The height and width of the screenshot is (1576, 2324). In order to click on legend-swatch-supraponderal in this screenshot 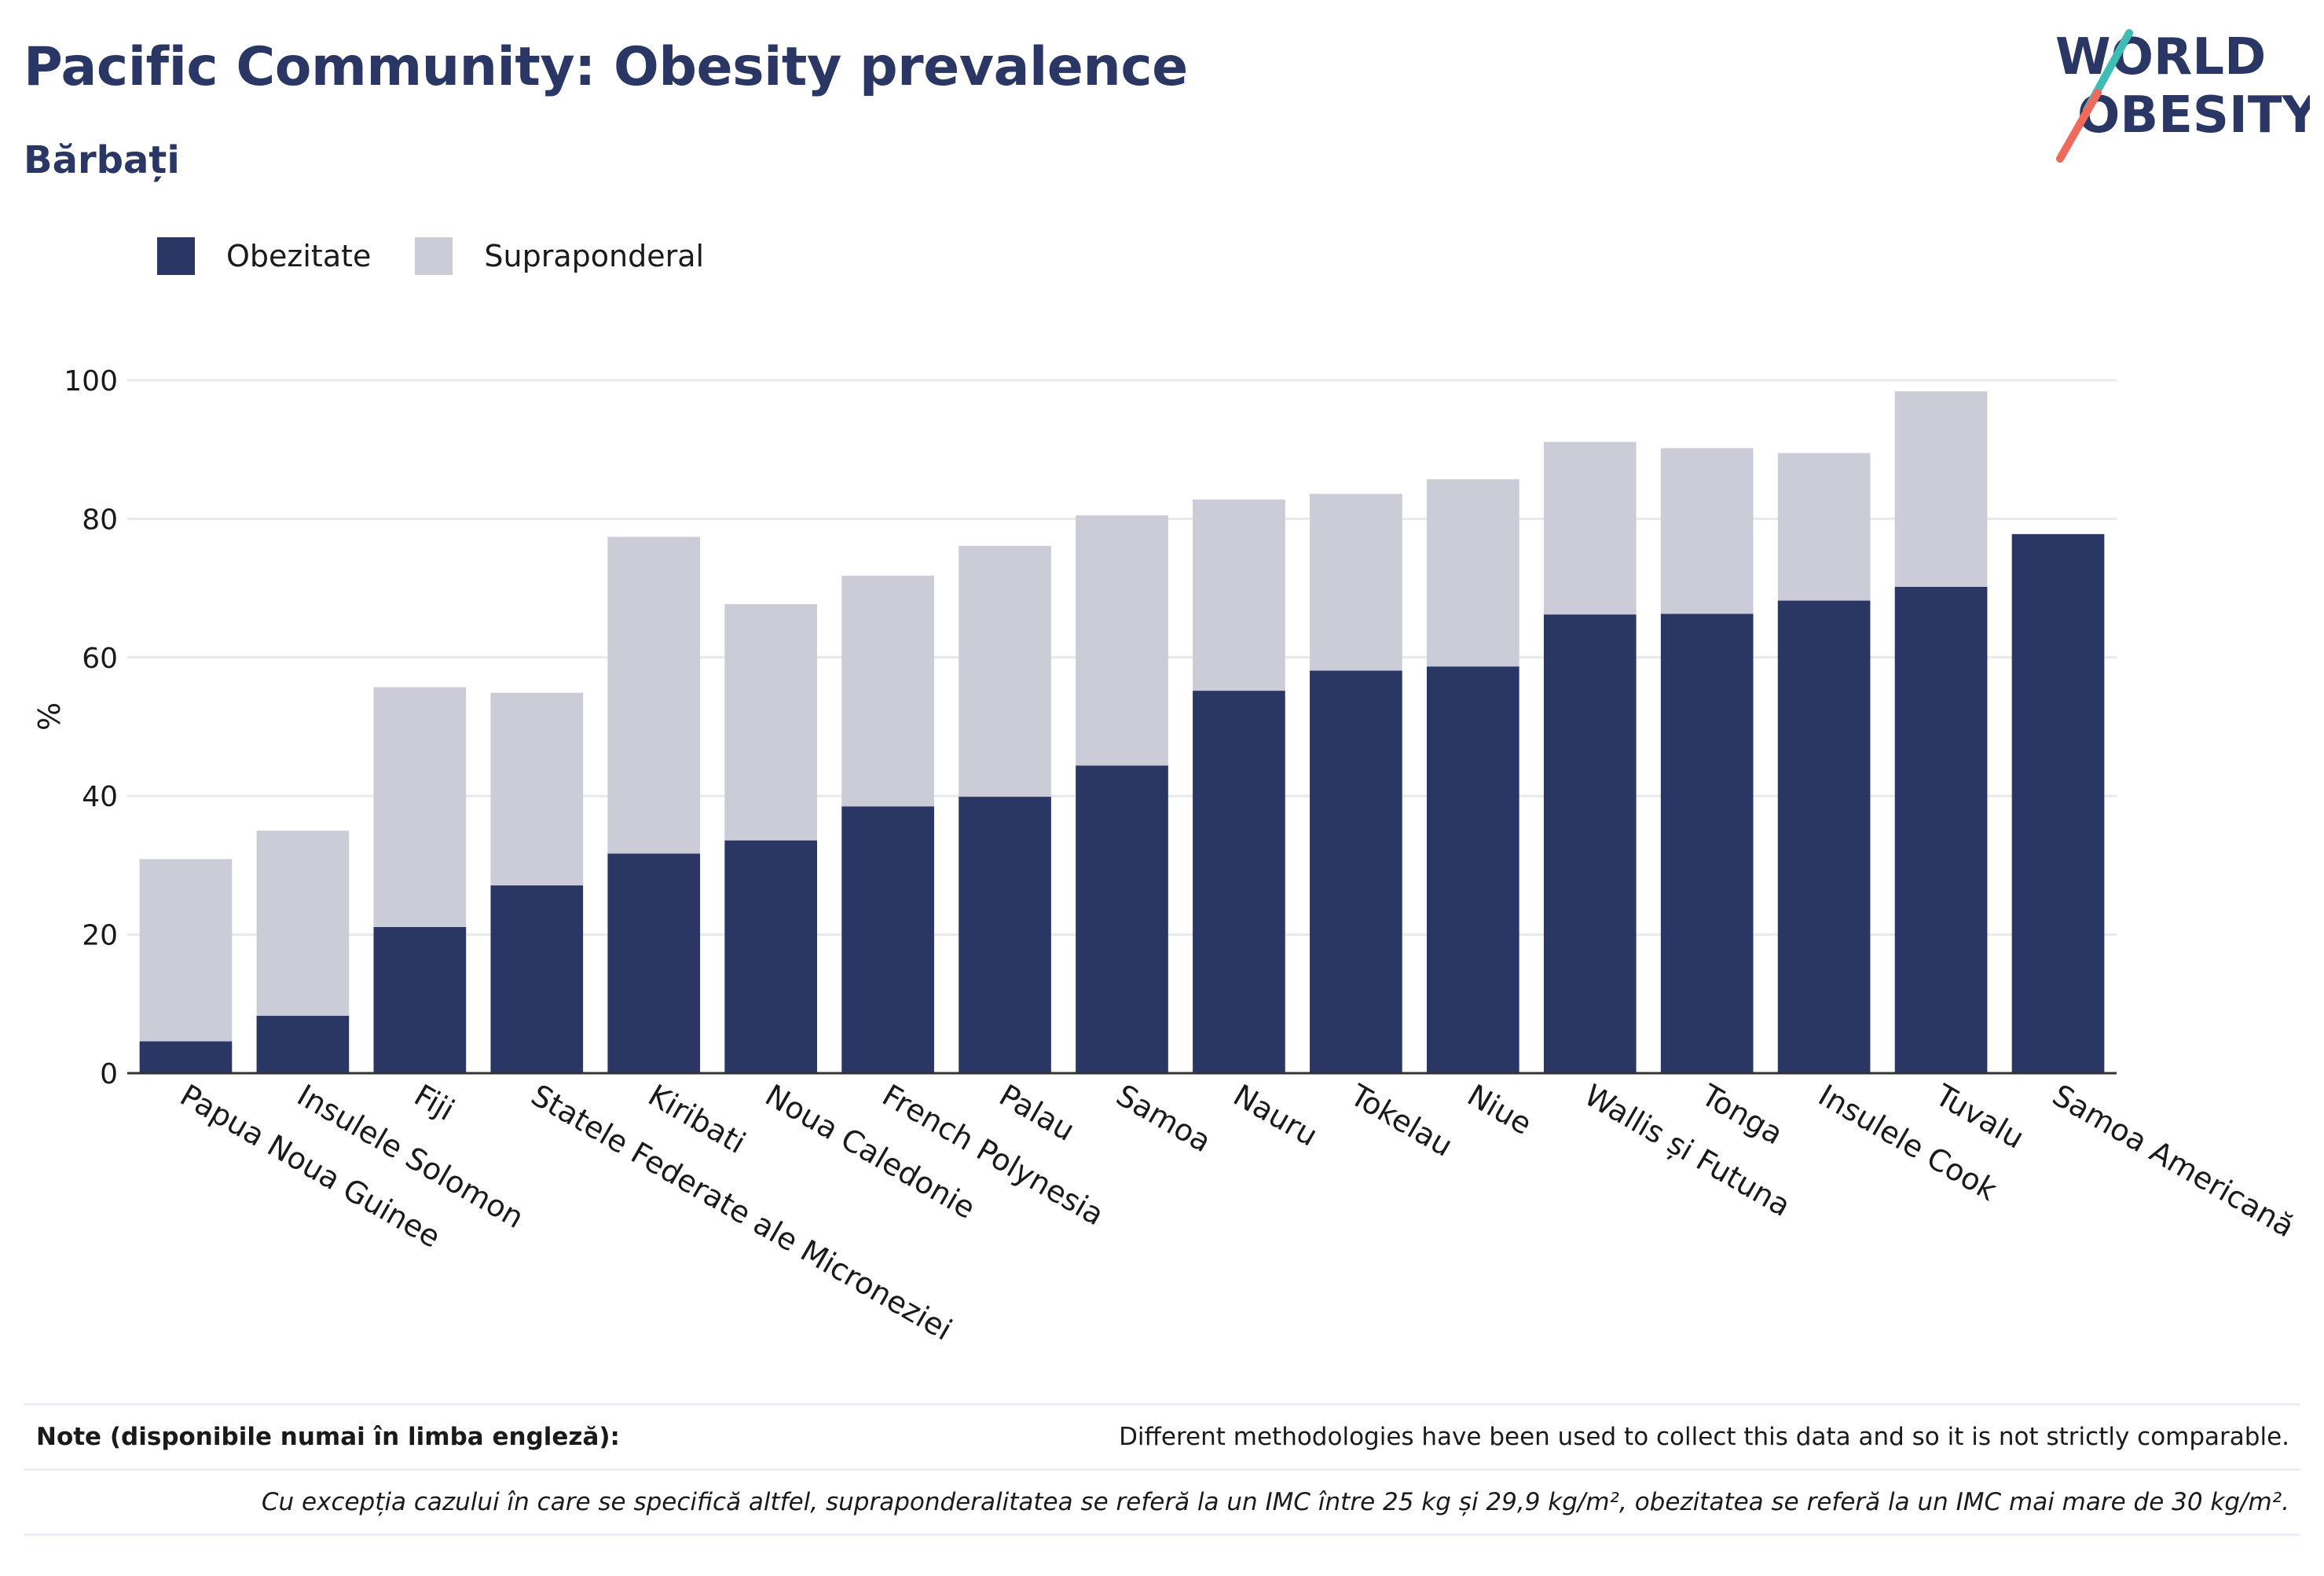, I will do `click(434, 256)`.